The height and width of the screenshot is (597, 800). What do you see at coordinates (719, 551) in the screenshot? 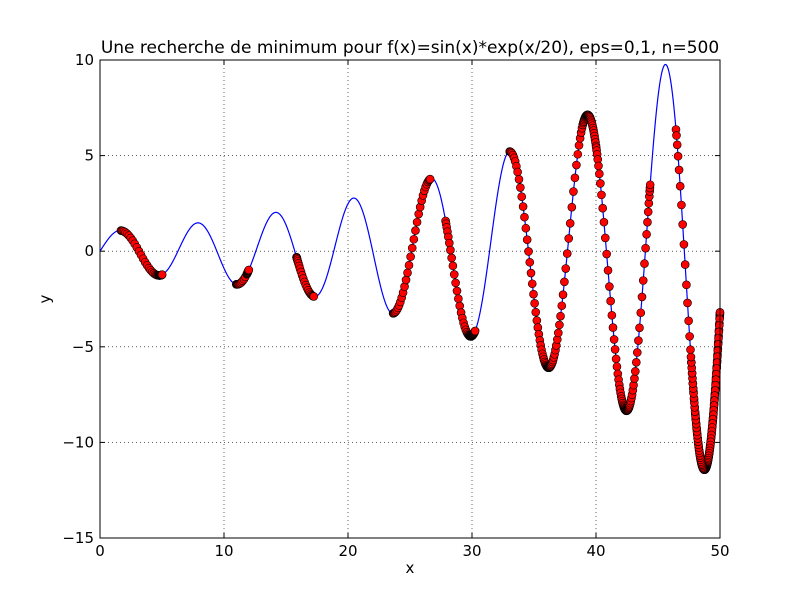
I see `x-tick-label: 50` at bounding box center [719, 551].